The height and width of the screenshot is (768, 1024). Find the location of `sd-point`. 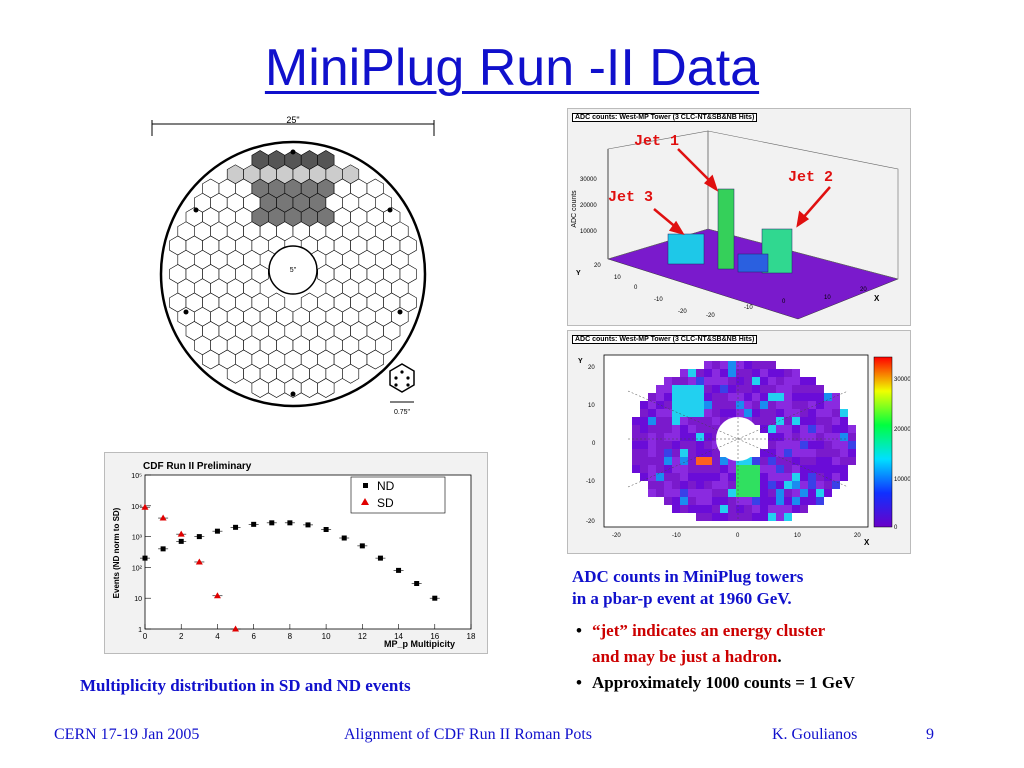

sd-point is located at coordinates (145, 506).